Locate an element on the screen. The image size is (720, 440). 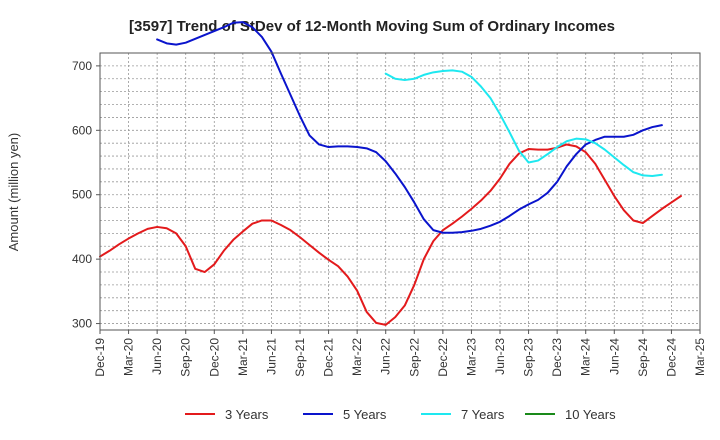
y-tick-label: 500 is located at coordinates (82, 195).